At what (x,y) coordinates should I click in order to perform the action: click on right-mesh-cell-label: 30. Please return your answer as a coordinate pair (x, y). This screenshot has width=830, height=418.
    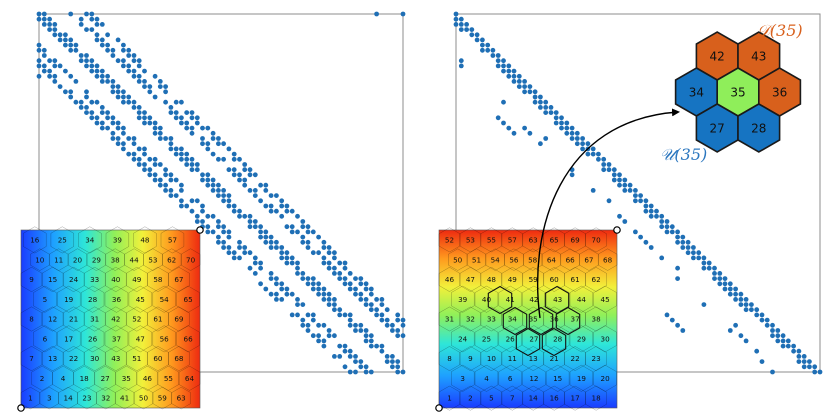
    Looking at the image, I should click on (606, 338).